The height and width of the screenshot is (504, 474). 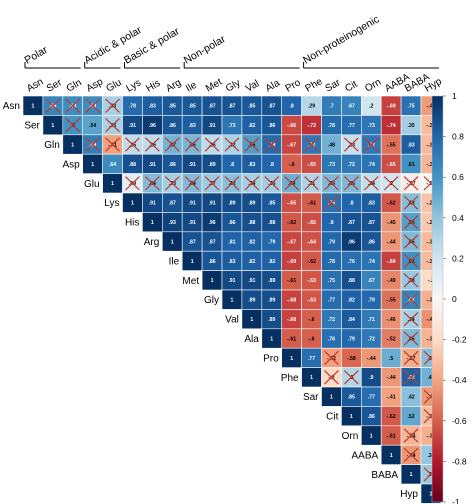 What do you see at coordinates (212, 105) in the screenshot?
I see `cell-Asn-Met: .87` at bounding box center [212, 105].